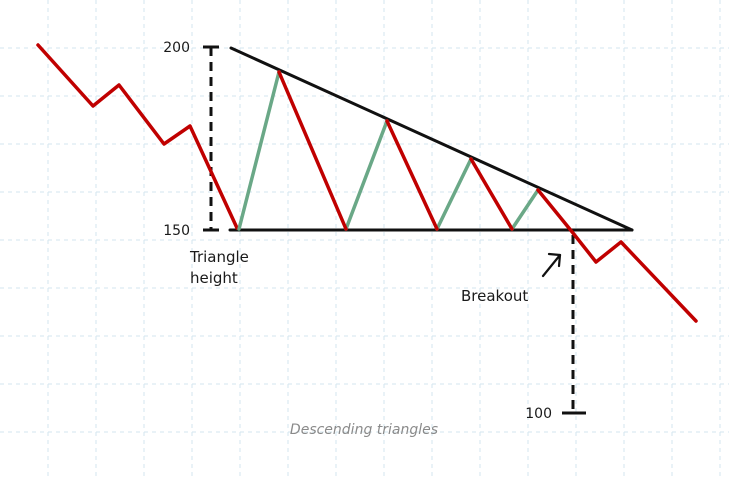 This screenshot has height=483, width=729. What do you see at coordinates (137, 136) in the screenshot?
I see `prior-downtrend-path` at bounding box center [137, 136].